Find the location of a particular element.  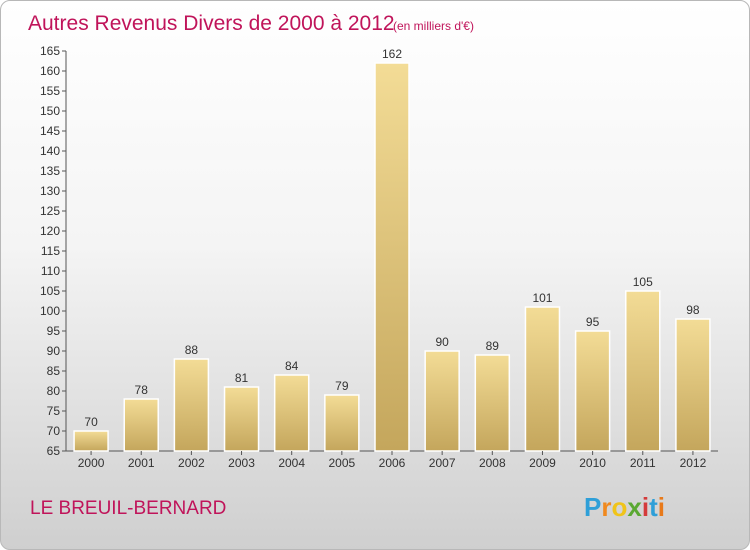

y-tick-label: 145 is located at coordinates (50, 131).